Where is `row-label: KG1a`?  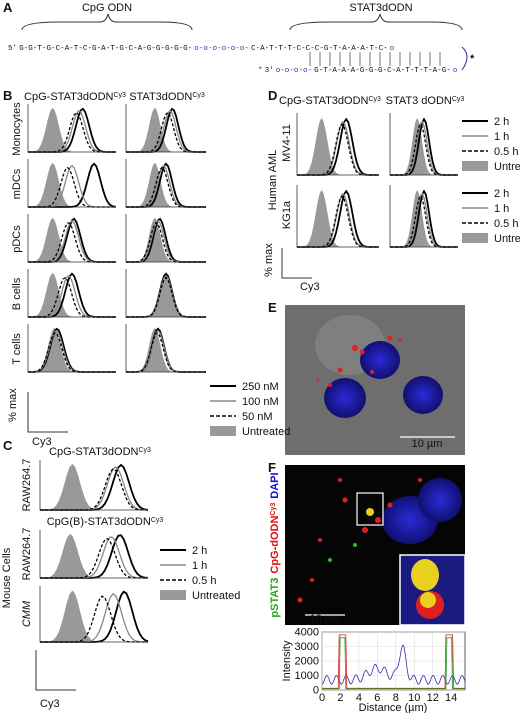
row-label: KG1a is located at coordinates (287, 214).